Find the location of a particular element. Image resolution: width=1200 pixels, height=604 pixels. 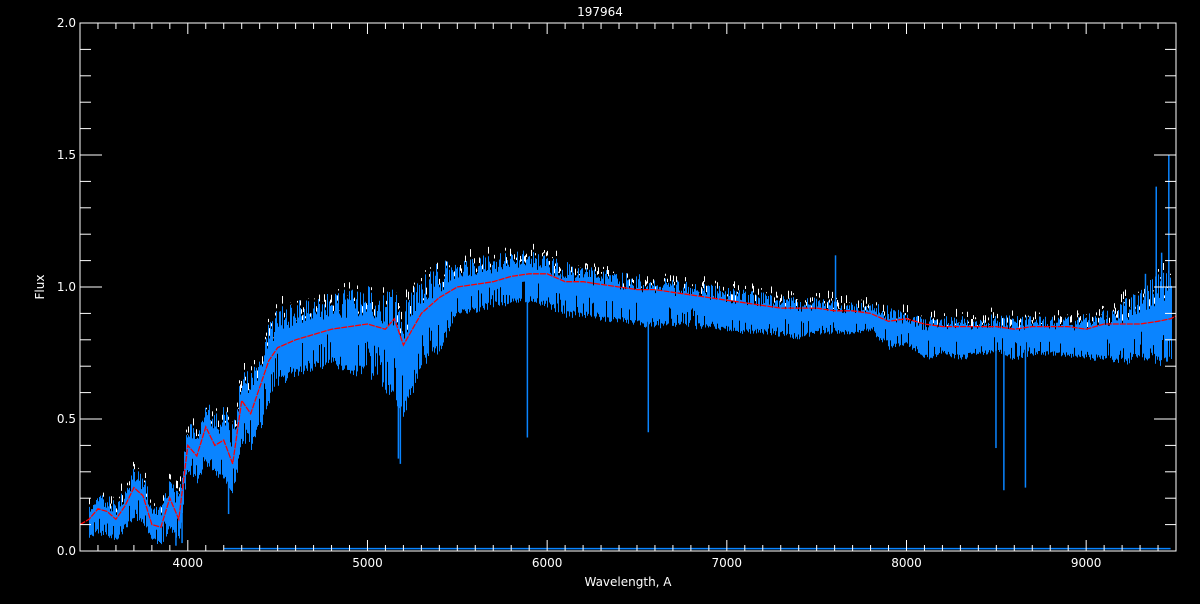

x-tick-label: 7000 is located at coordinates (727, 563).